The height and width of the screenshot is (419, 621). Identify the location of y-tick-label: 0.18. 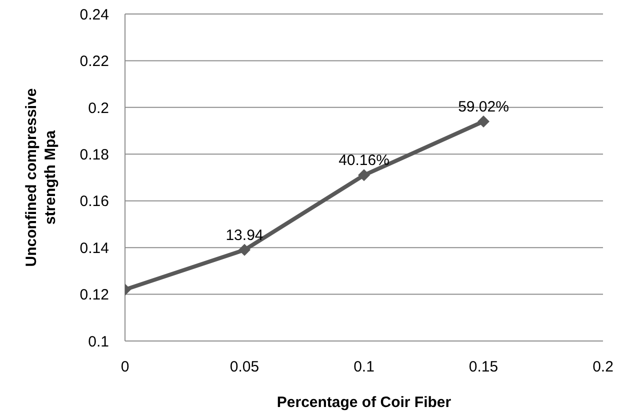
(94, 155).